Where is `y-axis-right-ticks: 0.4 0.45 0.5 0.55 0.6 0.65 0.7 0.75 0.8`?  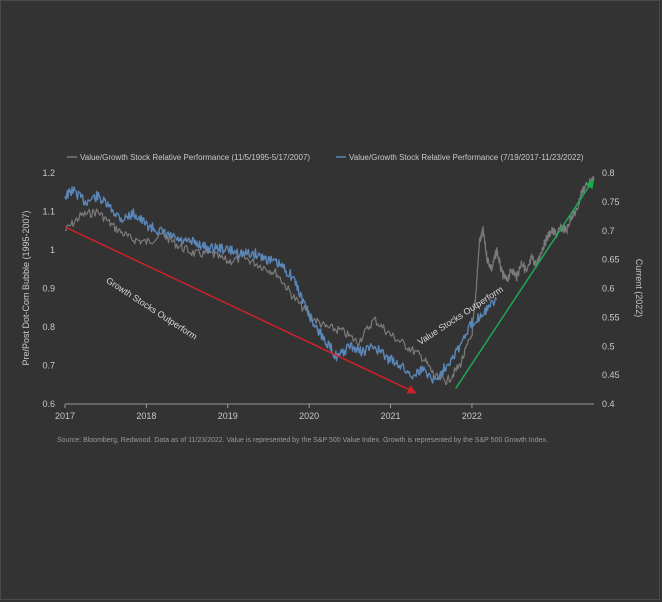
y-axis-right-ticks: 0.4 0.45 0.5 0.55 0.6 0.65 0.7 0.75 0.8 is located at coordinates (611, 288).